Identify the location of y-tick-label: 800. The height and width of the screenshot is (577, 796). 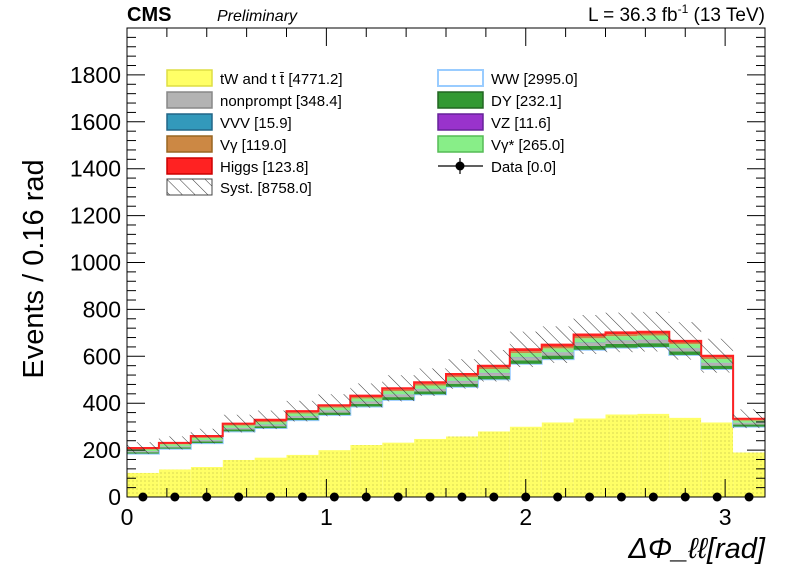
(102, 309).